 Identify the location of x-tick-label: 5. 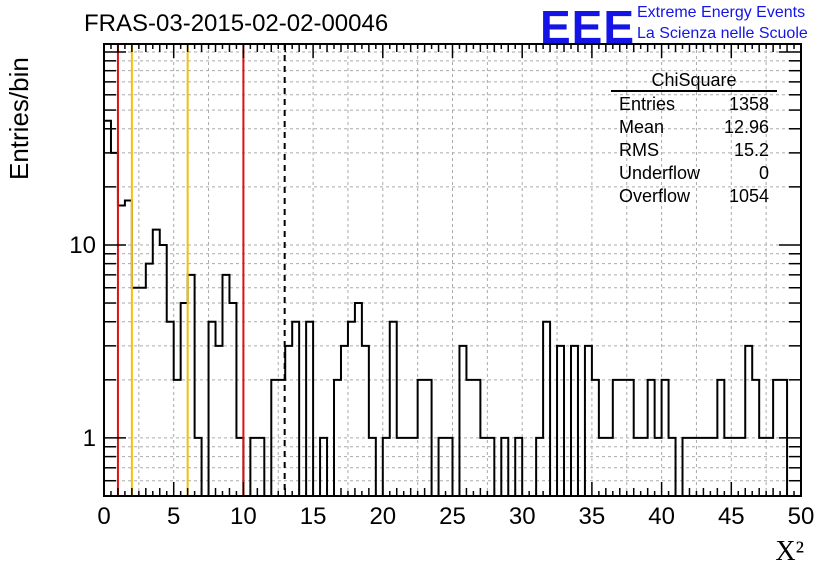
(173, 516).